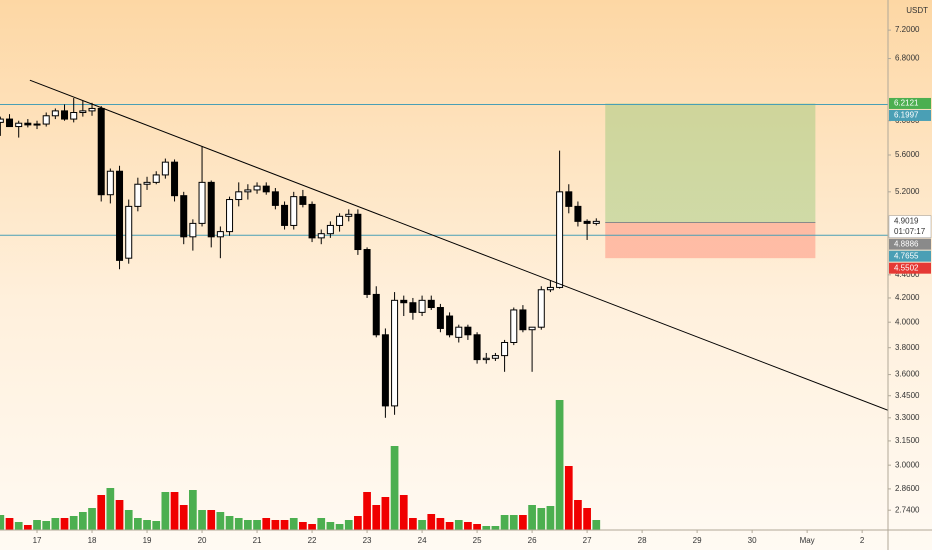 The height and width of the screenshot is (550, 932). What do you see at coordinates (422, 540) in the screenshot?
I see `x-tick-label: 24` at bounding box center [422, 540].